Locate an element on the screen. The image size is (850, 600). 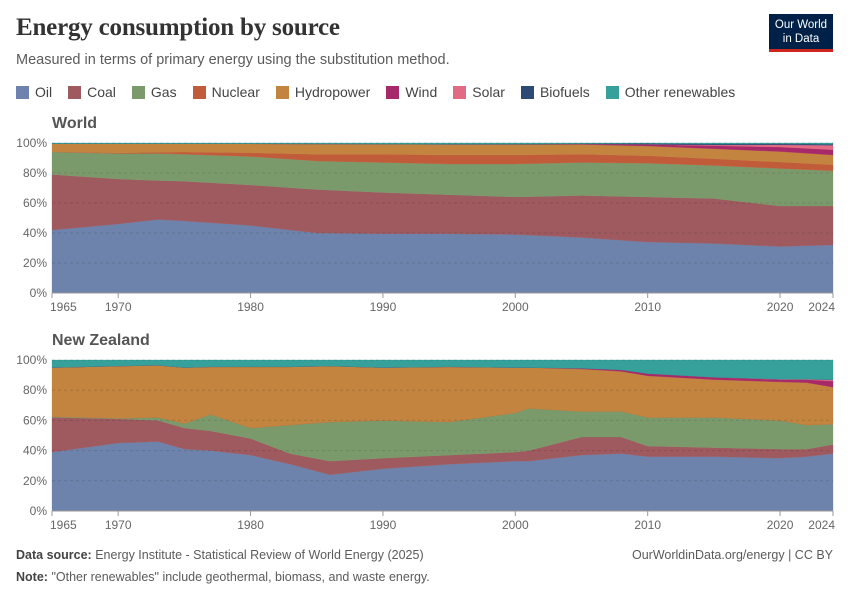
legend-label: Oil is located at coordinates (44, 92).